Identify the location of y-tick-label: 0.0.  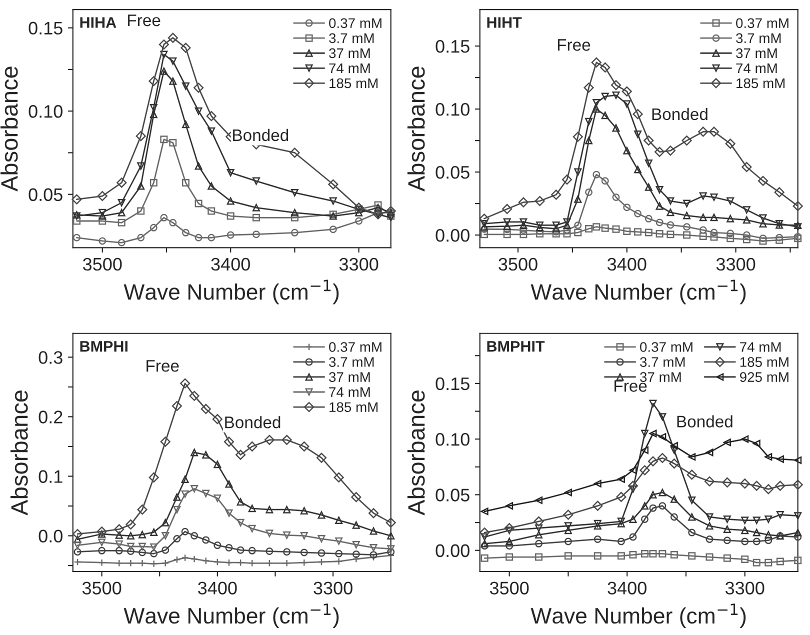
(50, 536).